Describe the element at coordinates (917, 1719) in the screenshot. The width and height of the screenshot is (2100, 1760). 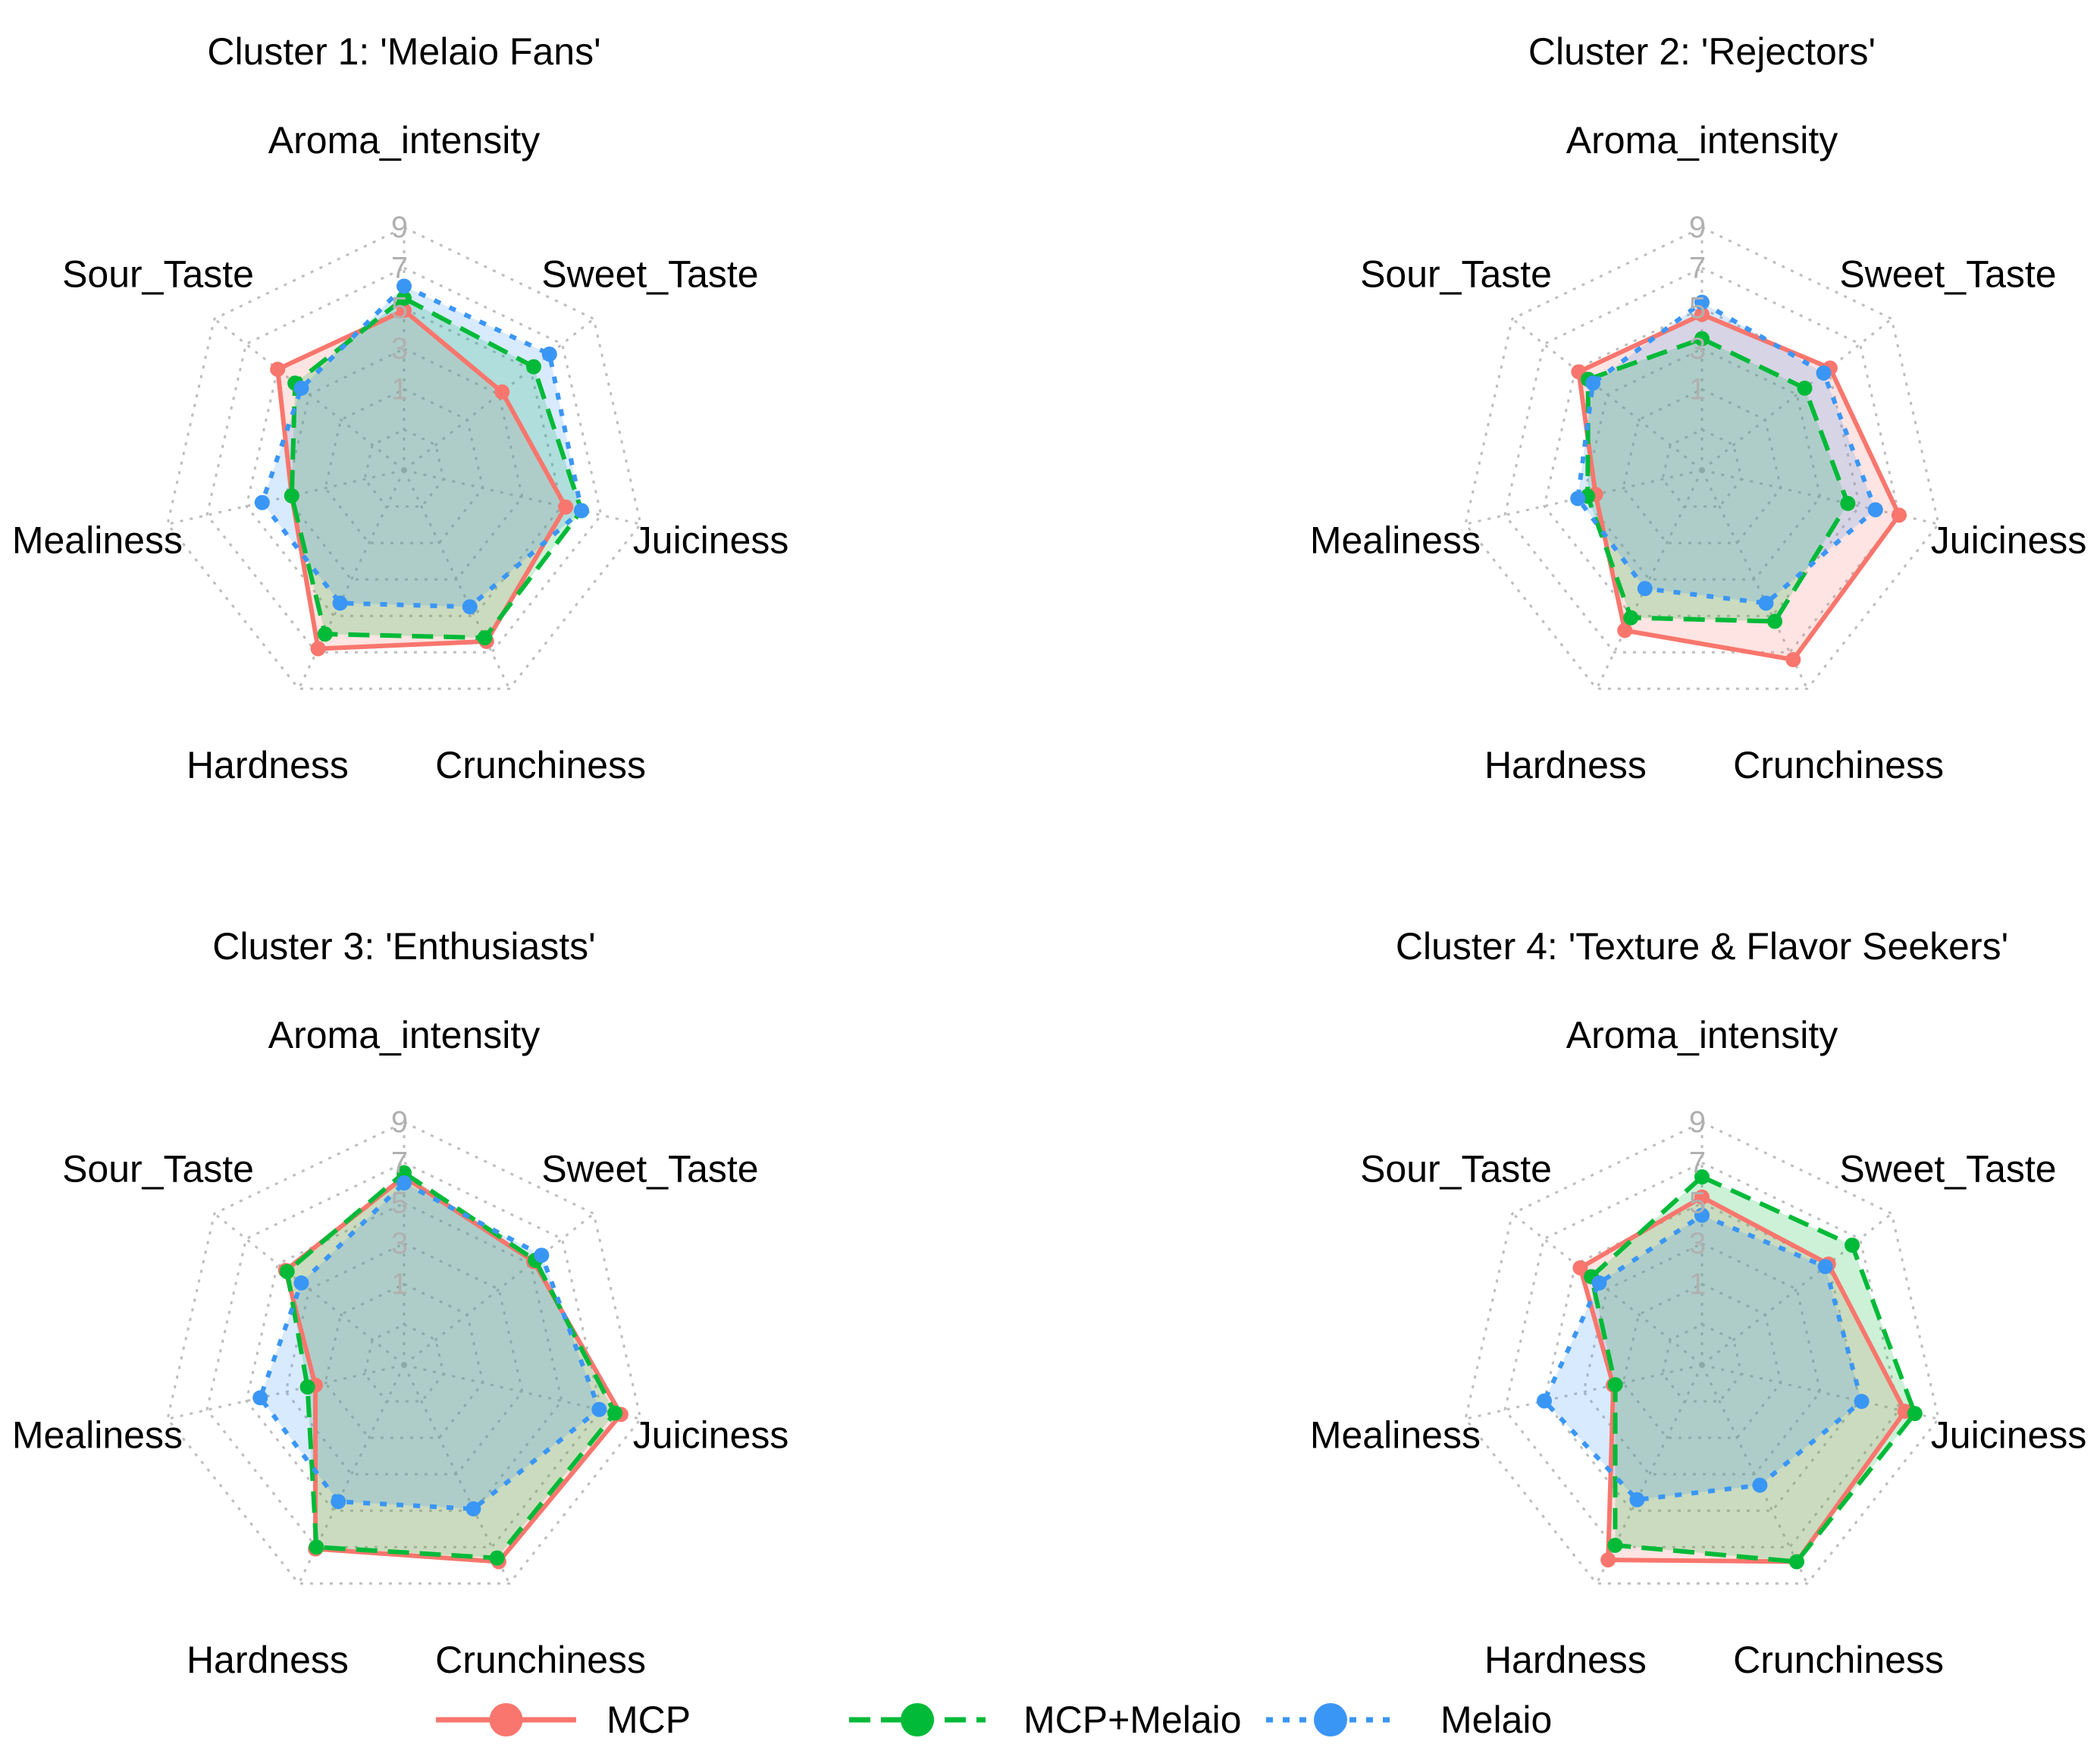
I see `legend-key-marker` at that location.